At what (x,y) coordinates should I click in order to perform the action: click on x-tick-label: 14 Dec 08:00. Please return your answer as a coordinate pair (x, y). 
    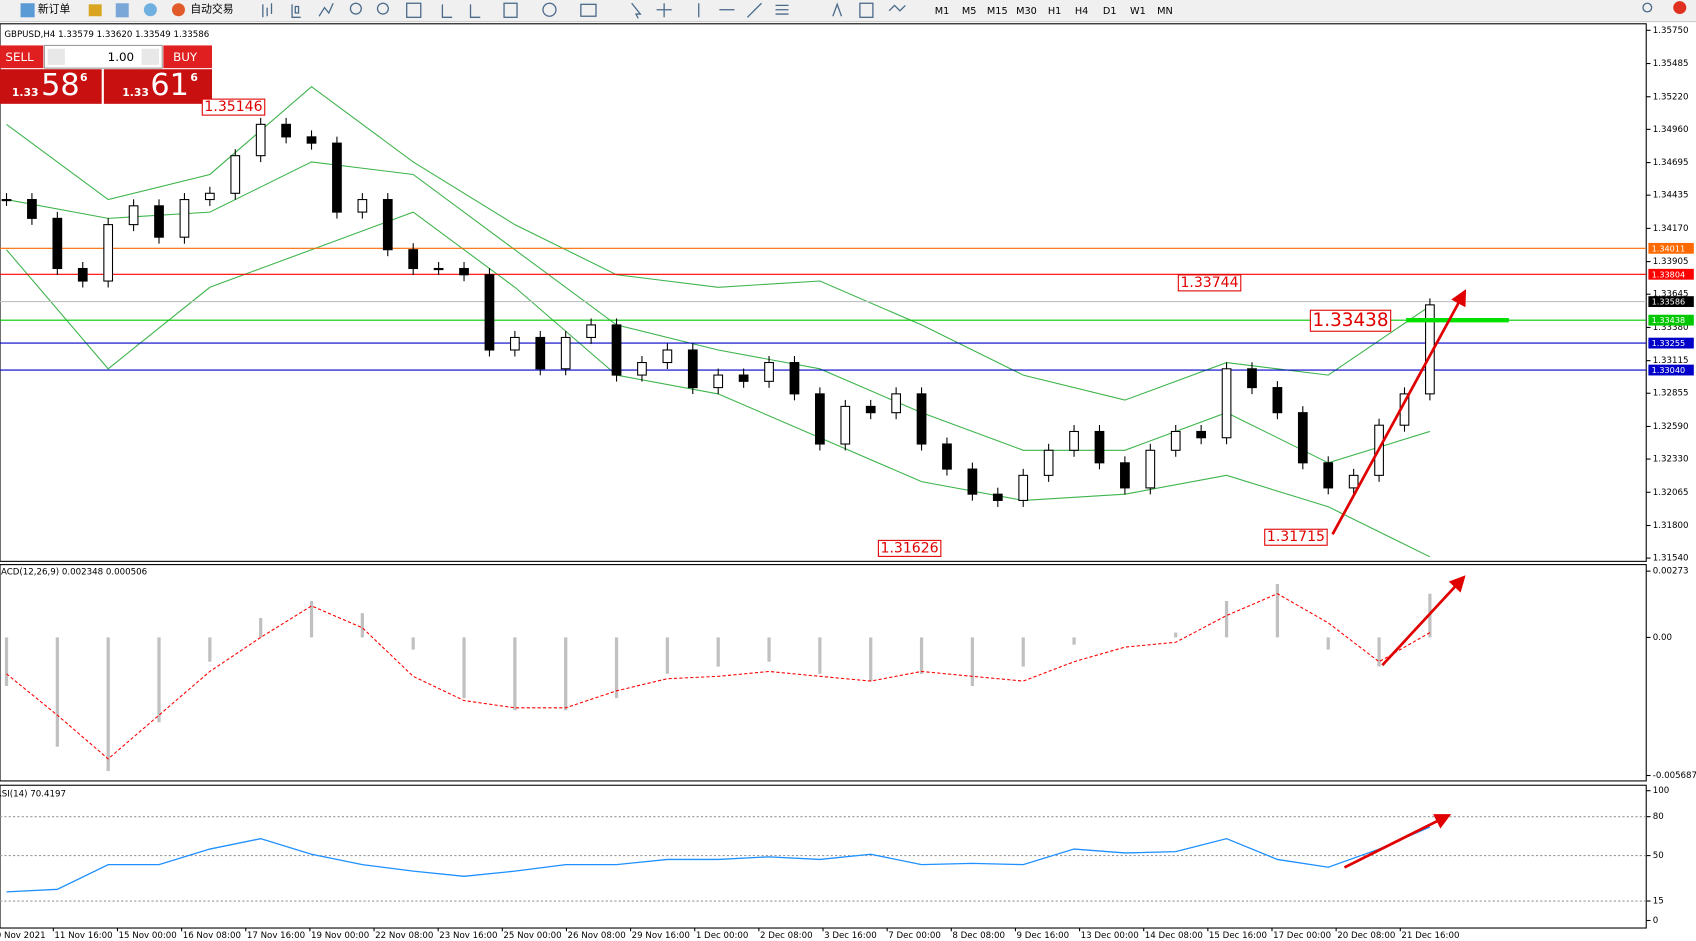
    Looking at the image, I should click on (1174, 936).